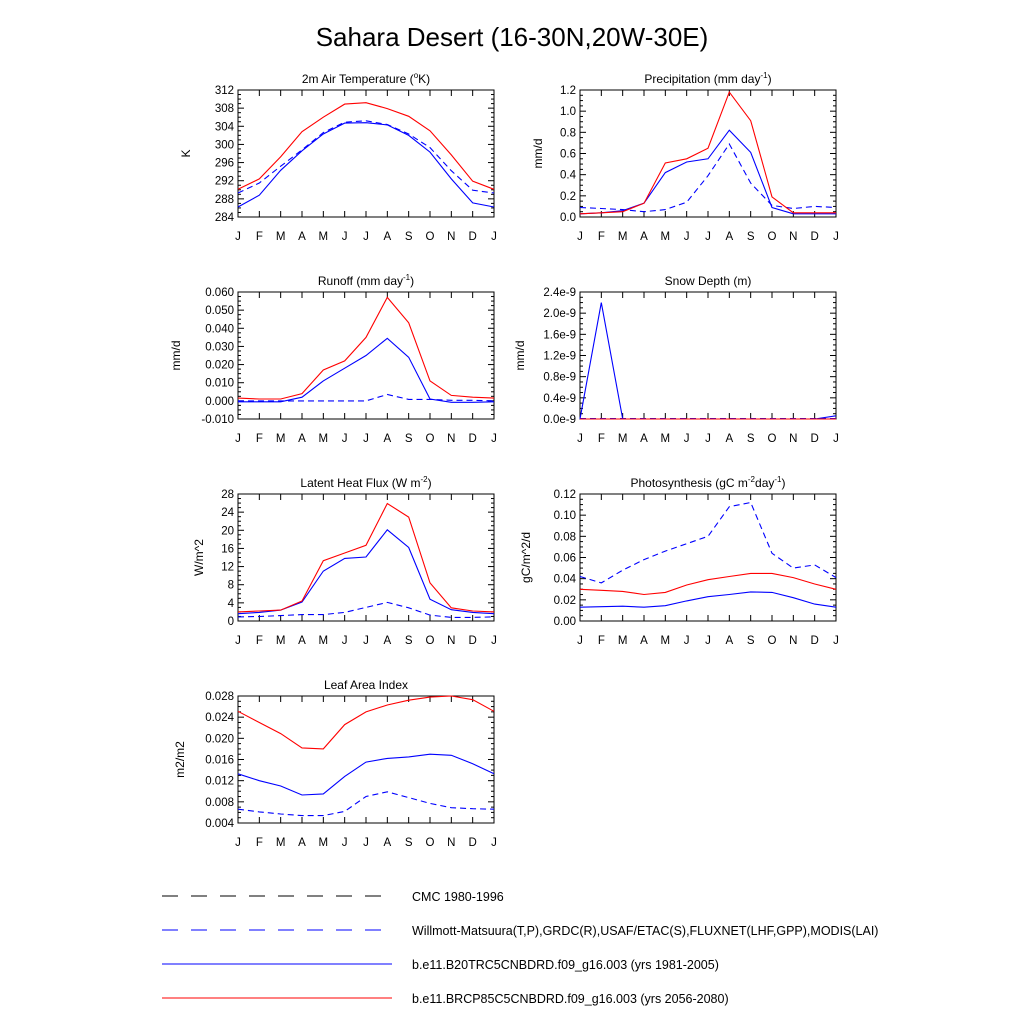 This screenshot has width=1024, height=1024. Describe the element at coordinates (565, 516) in the screenshot. I see `y-tick-label: 0.10` at that location.